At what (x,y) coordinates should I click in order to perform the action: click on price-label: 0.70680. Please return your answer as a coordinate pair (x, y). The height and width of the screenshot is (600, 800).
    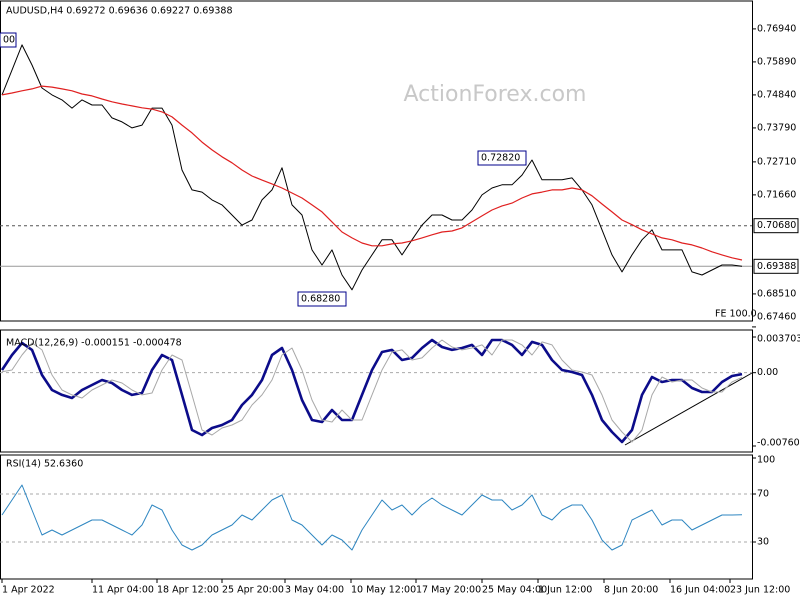
    Looking at the image, I should click on (776, 225).